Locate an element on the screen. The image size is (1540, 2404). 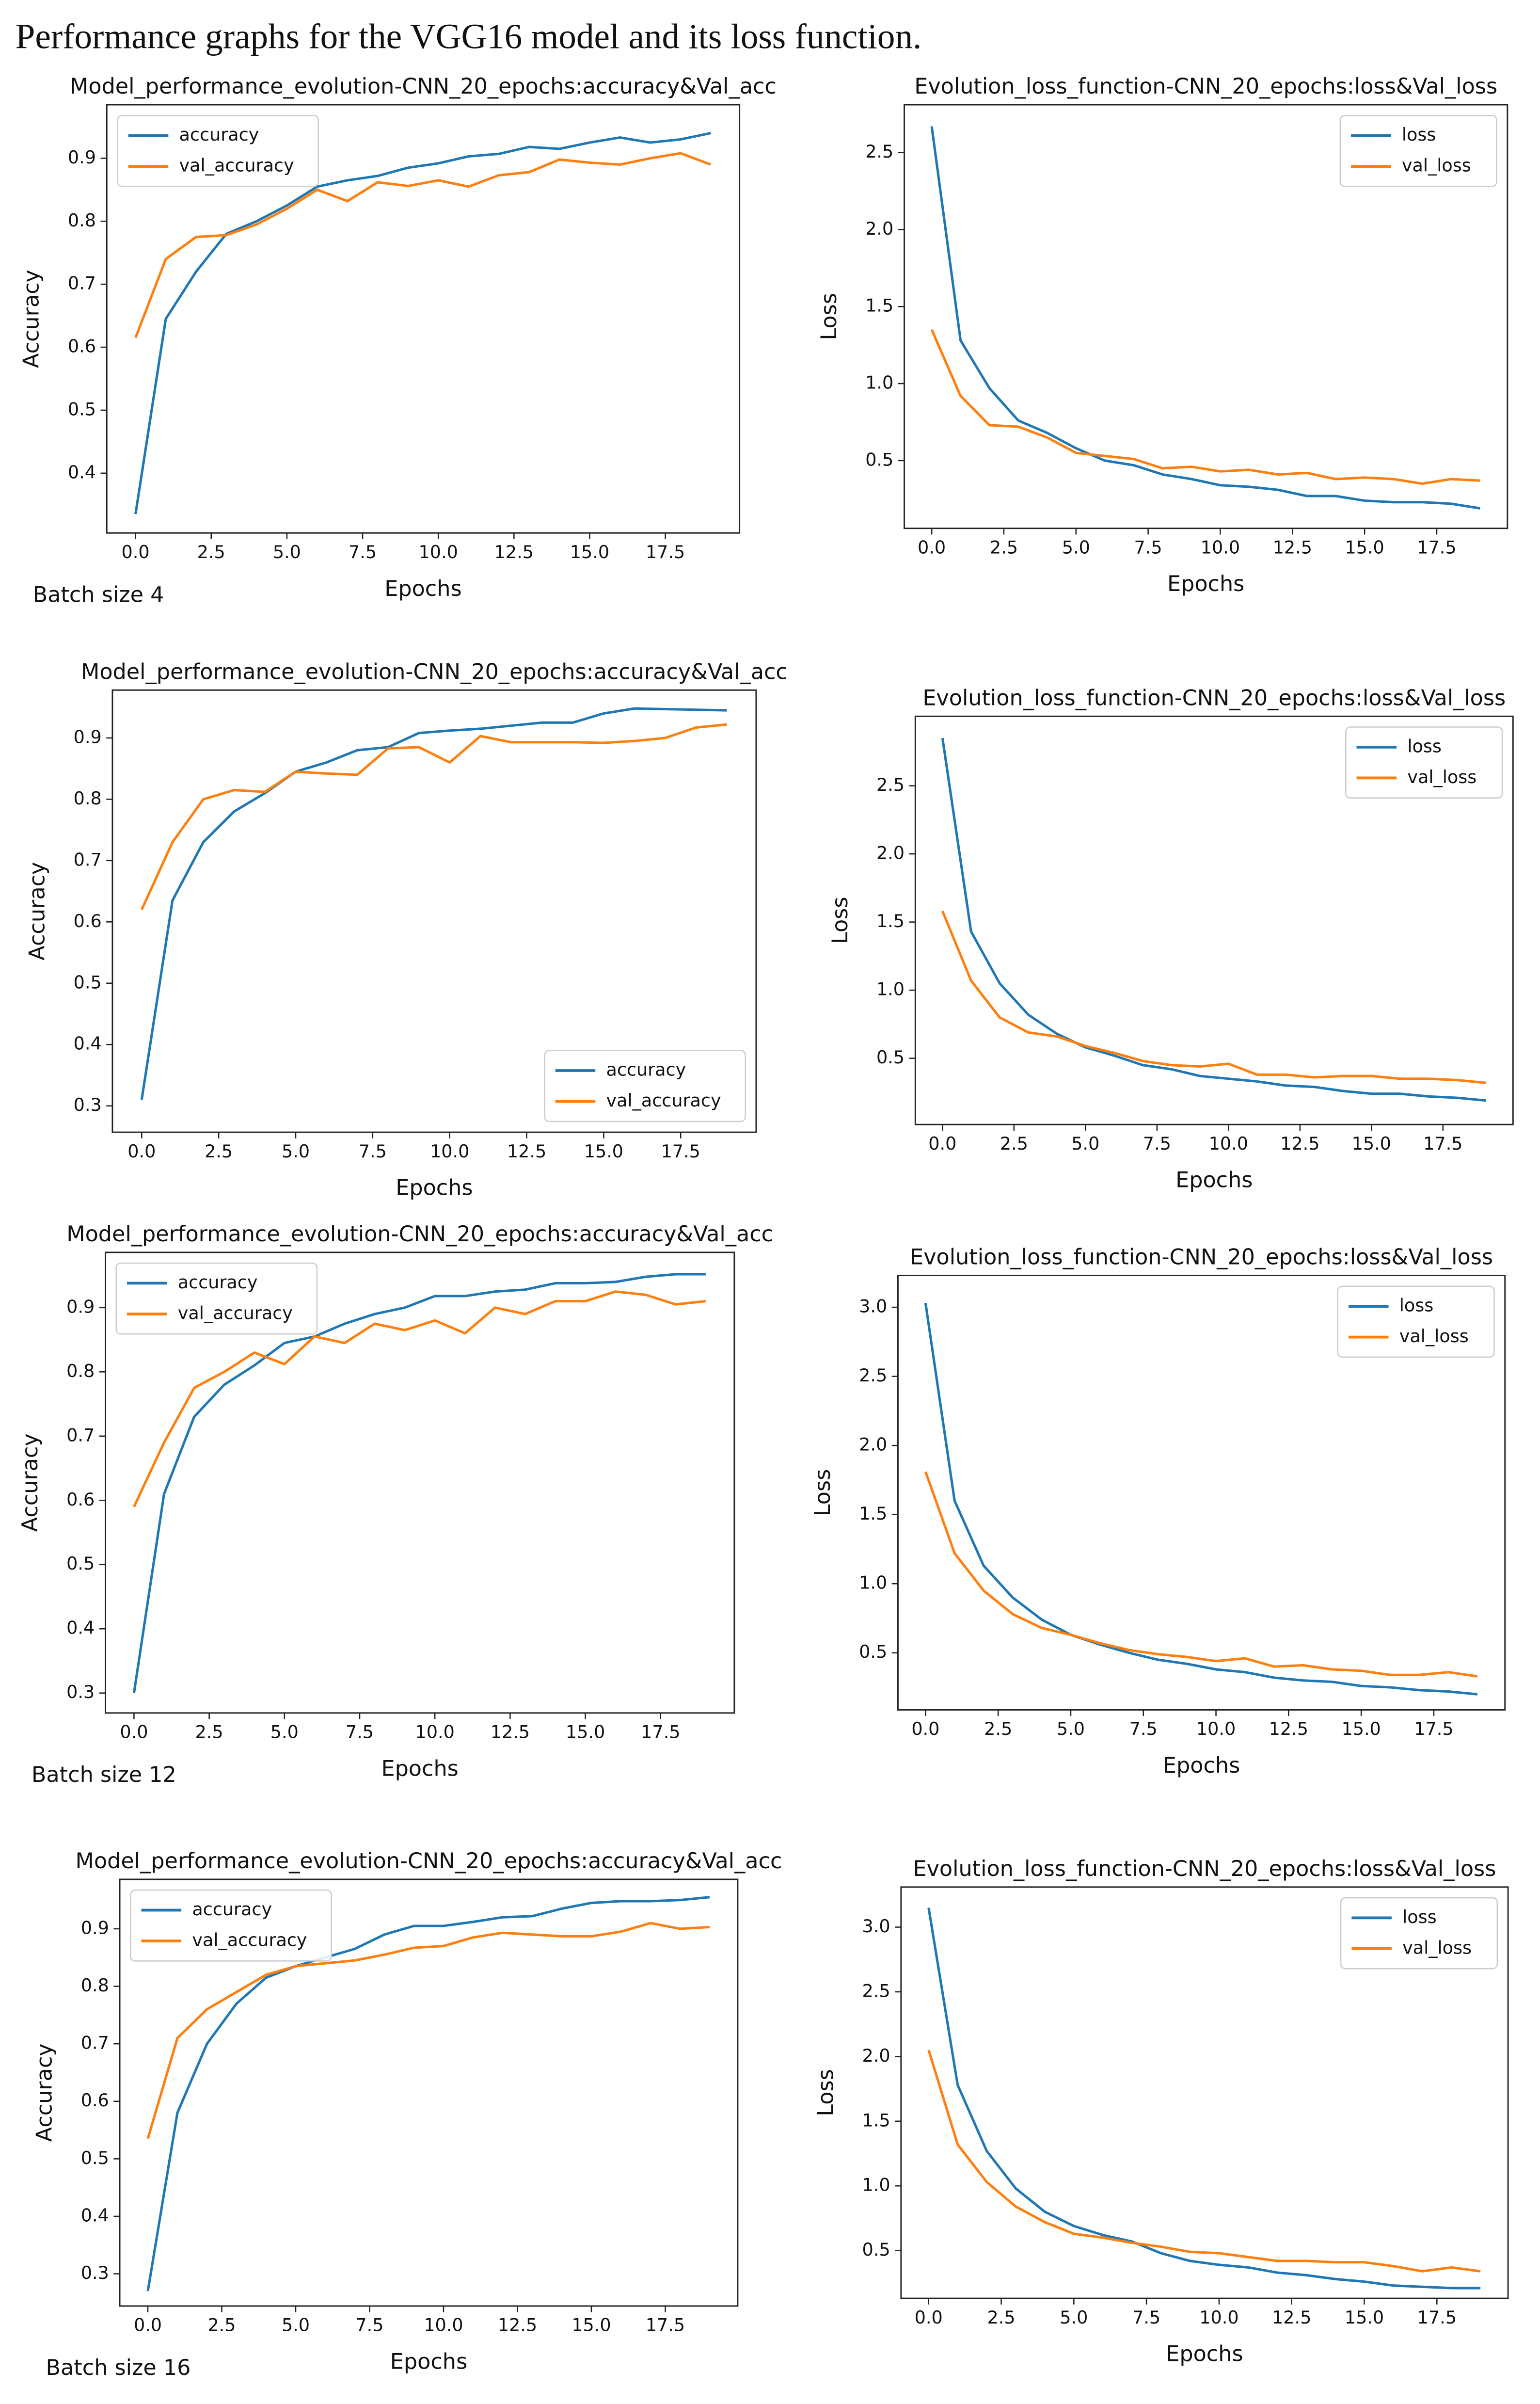
legend-label: accuracy is located at coordinates (646, 1069).